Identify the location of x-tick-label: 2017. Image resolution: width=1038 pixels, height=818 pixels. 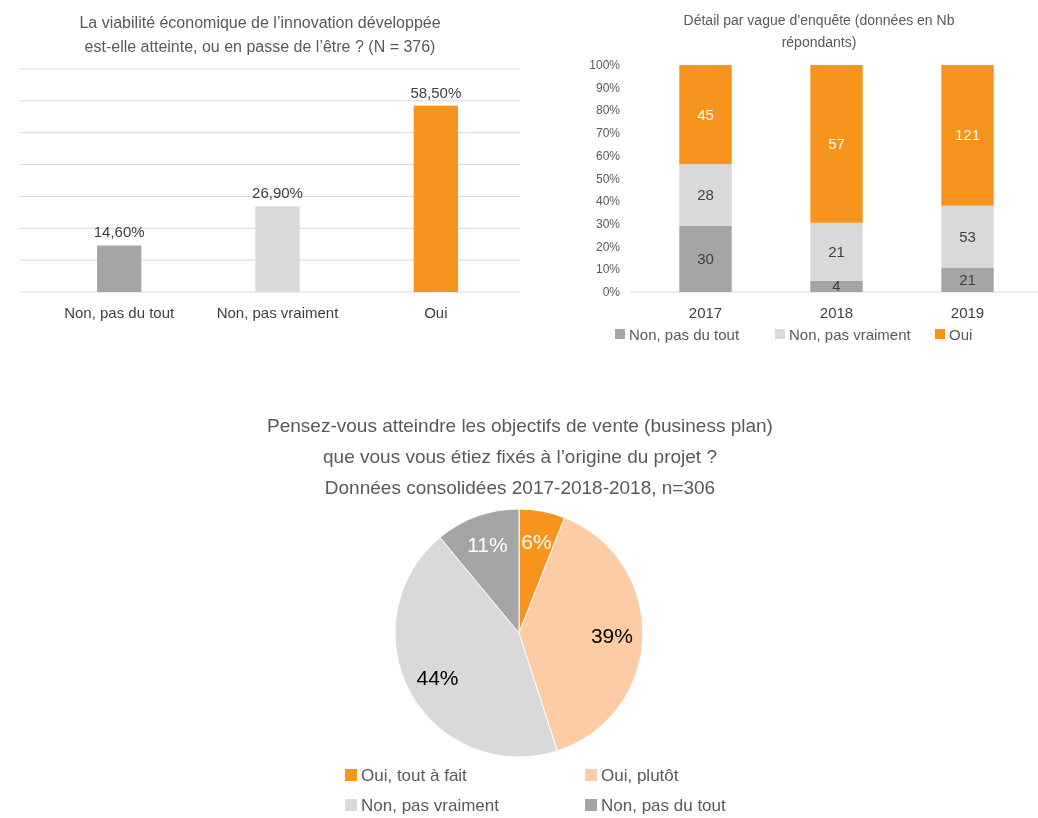
(705, 312).